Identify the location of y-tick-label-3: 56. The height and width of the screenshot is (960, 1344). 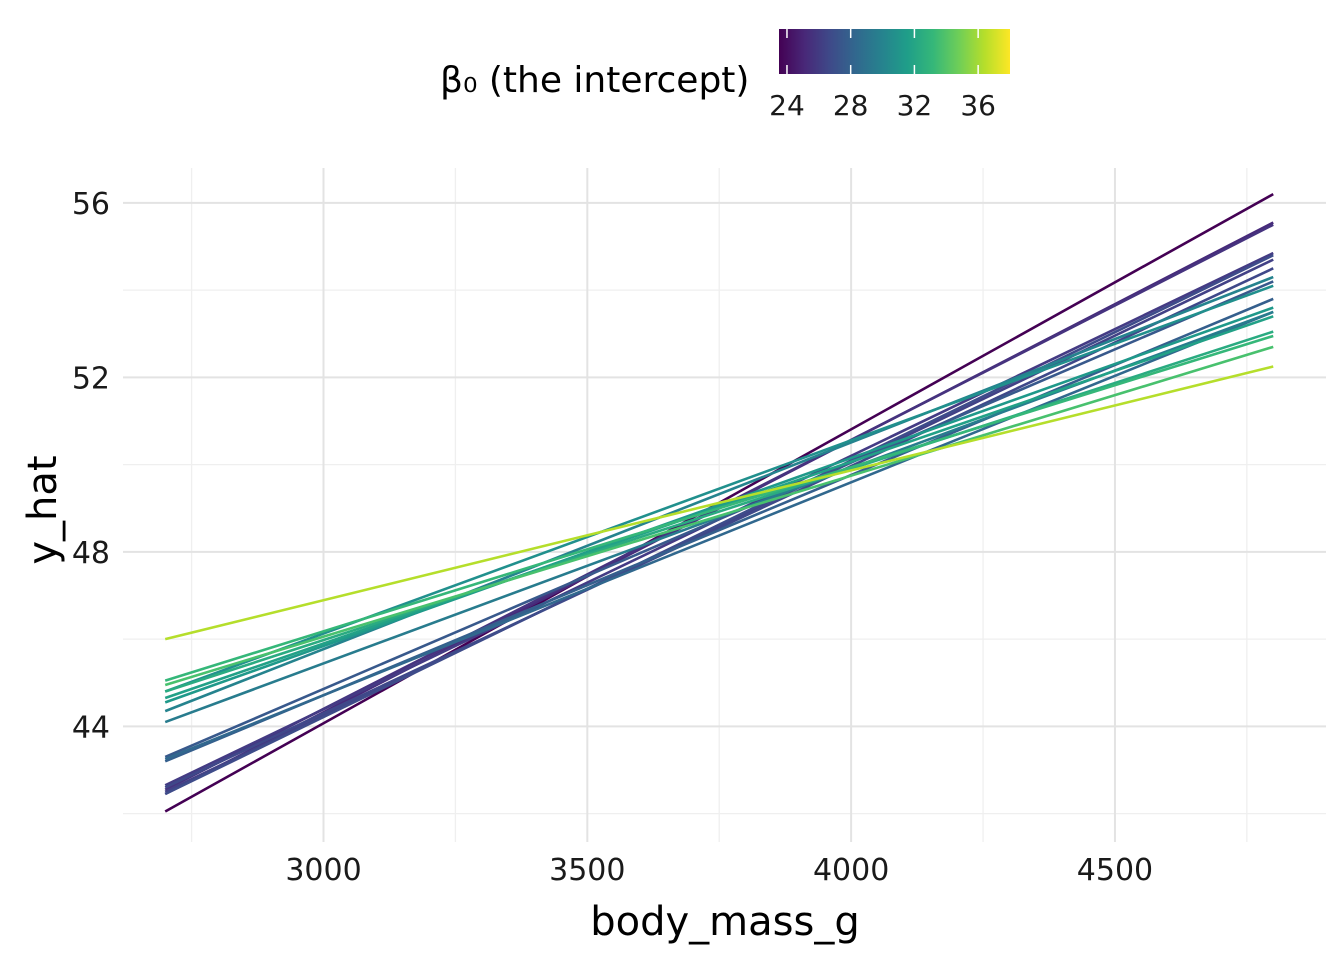
(91, 204).